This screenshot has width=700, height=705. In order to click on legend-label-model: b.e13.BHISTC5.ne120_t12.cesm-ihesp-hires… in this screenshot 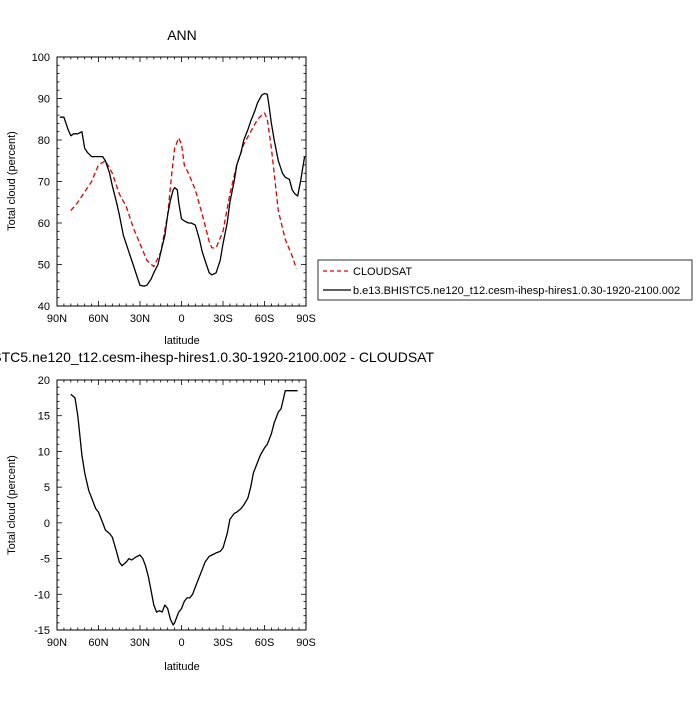, I will do `click(516, 291)`.